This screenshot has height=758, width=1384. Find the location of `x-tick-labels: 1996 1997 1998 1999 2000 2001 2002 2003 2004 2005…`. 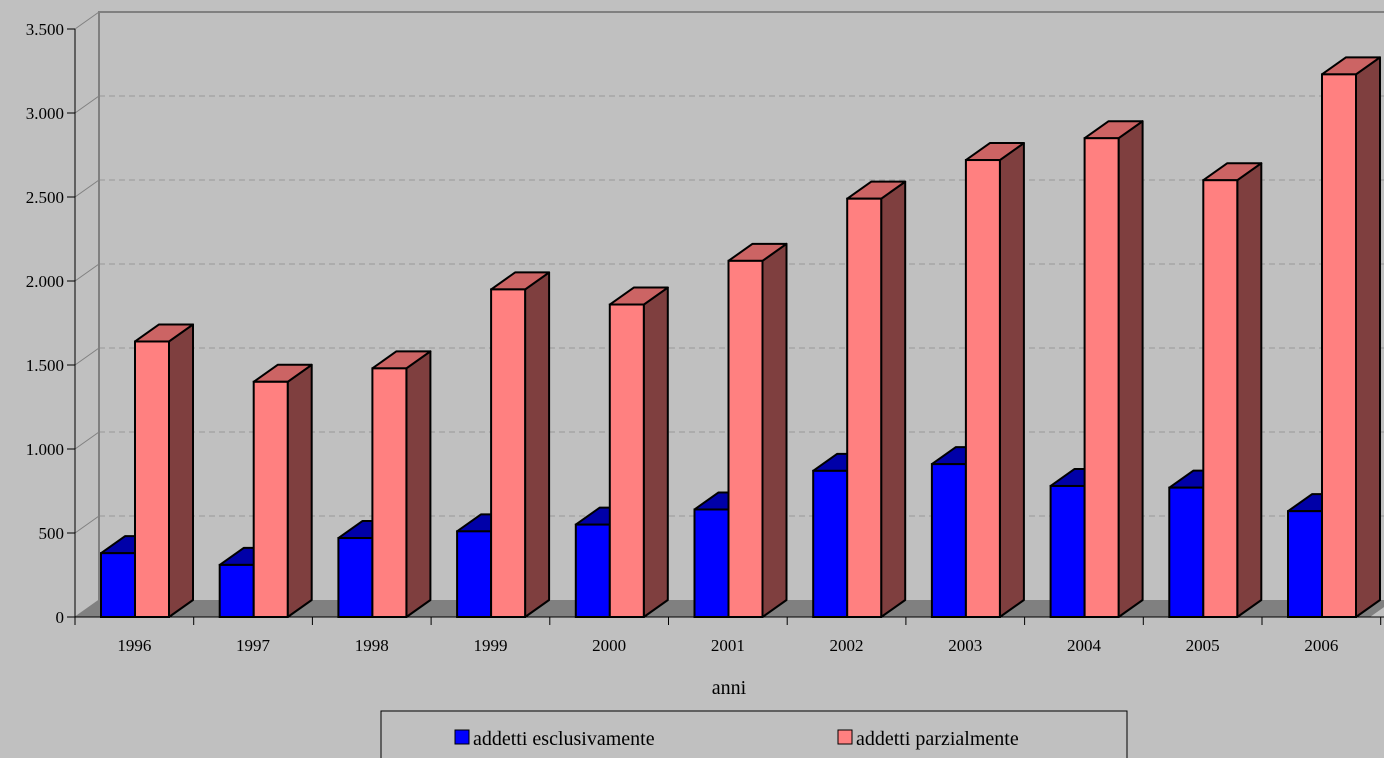

x-tick-labels: 1996 1997 1998 1999 2000 2001 2002 2003 2004 2005… is located at coordinates (727, 645).